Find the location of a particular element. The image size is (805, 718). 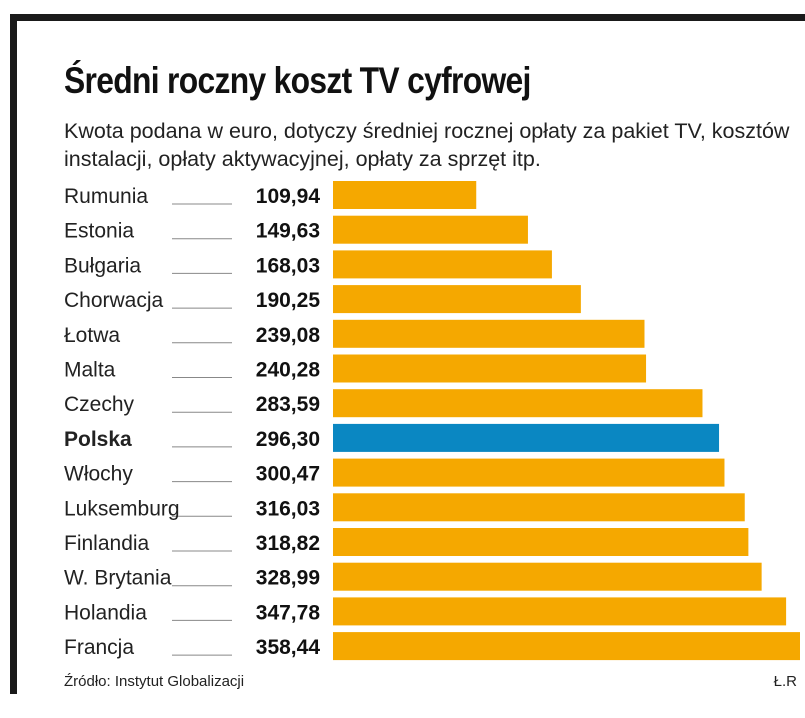

category-label-luksemburg: Luksemburg is located at coordinates (122, 508).